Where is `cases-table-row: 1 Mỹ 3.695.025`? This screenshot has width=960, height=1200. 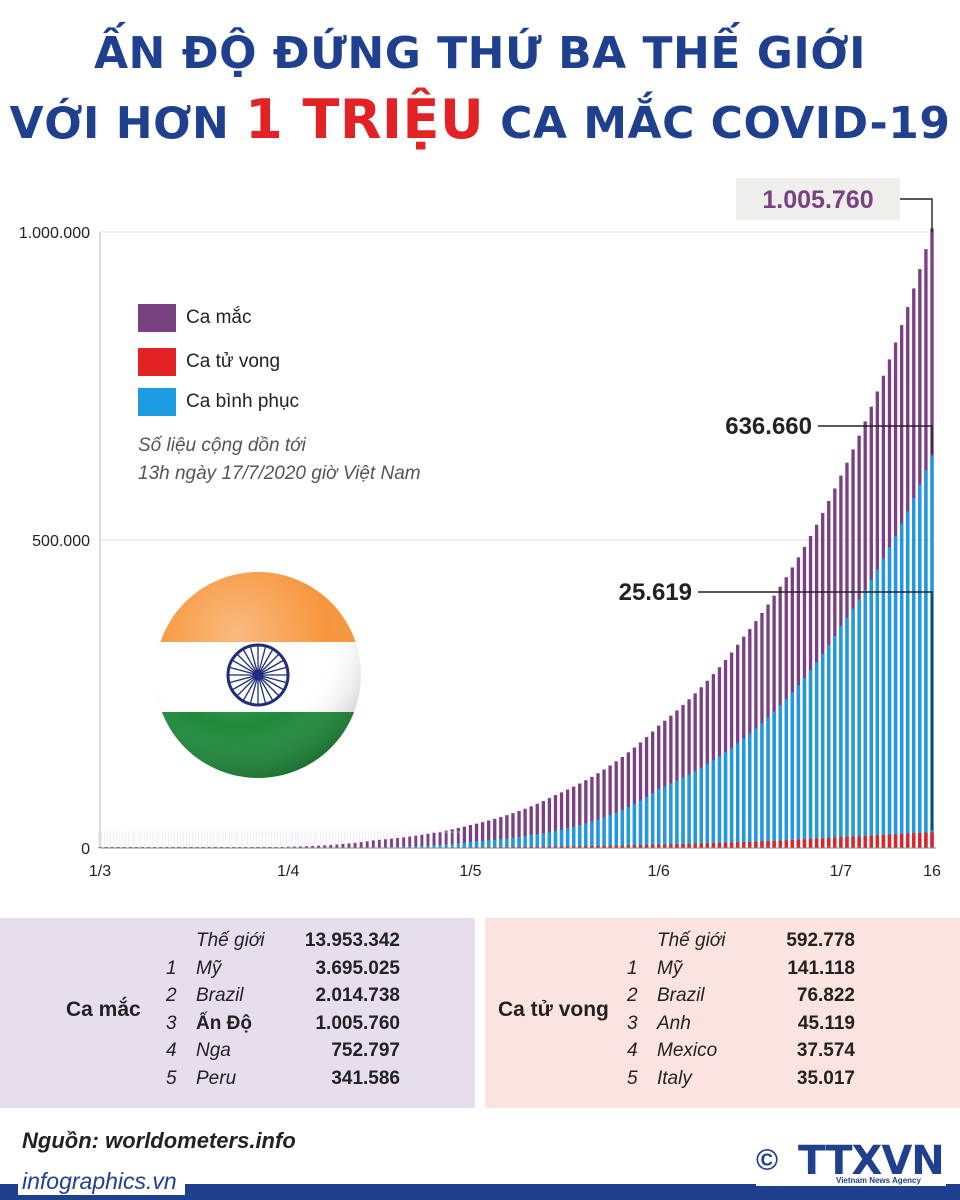
cases-table-row: 1 Mỹ 3.695.025 is located at coordinates (283, 971).